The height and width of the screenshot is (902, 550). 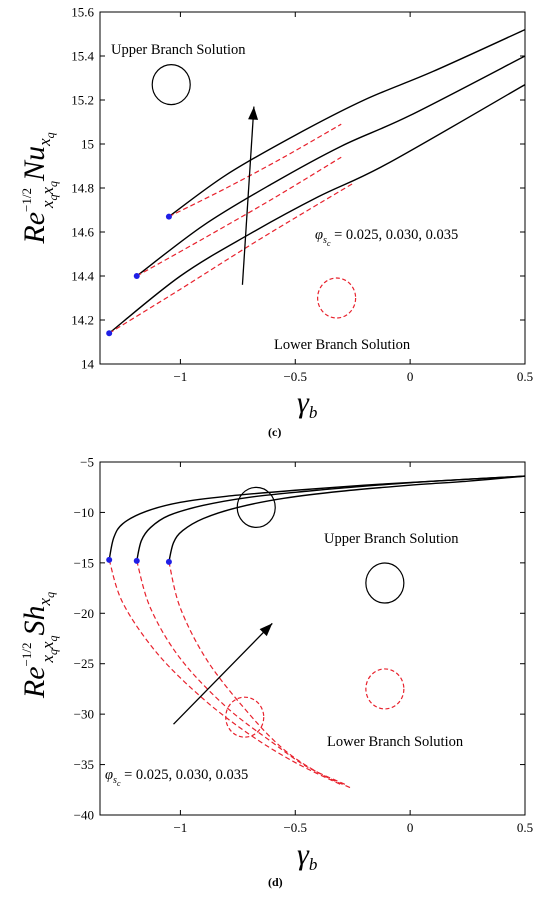 I want to click on y-tick-label: −25, so click(x=84, y=663).